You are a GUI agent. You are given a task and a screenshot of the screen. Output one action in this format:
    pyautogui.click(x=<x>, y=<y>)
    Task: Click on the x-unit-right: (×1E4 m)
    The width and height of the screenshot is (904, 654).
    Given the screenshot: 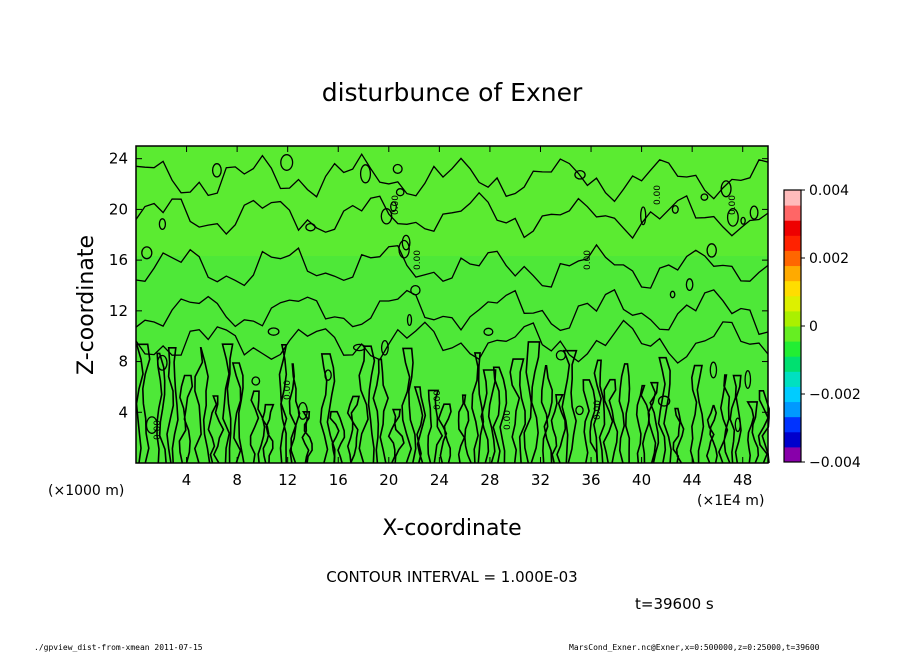 What is the action you would take?
    pyautogui.click(x=730, y=501)
    